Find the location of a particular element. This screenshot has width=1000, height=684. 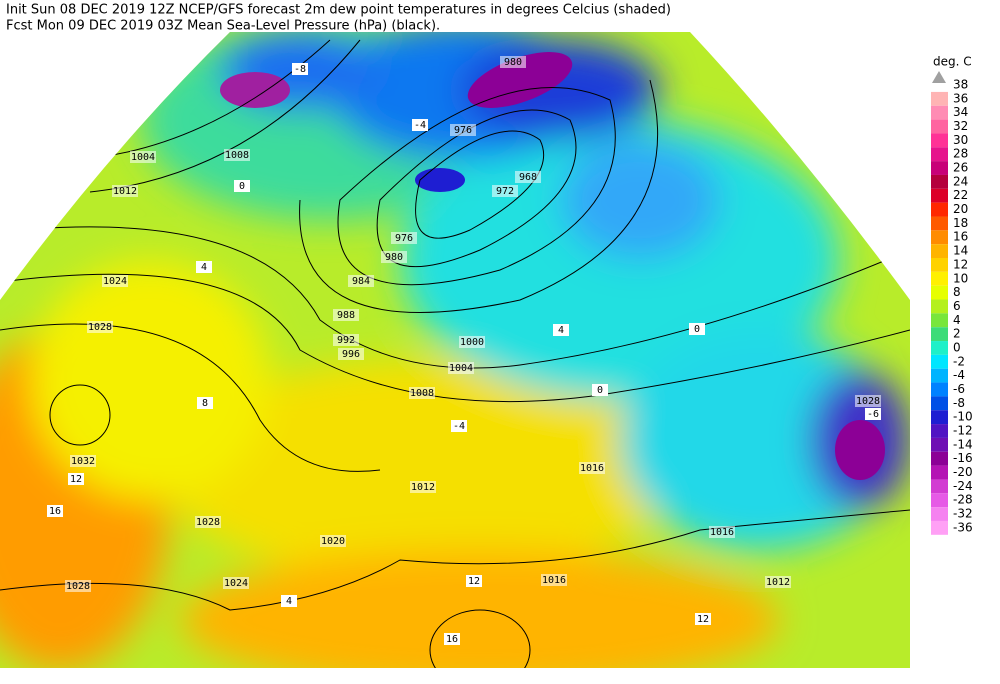

legend-label: 12 is located at coordinates (960, 264).